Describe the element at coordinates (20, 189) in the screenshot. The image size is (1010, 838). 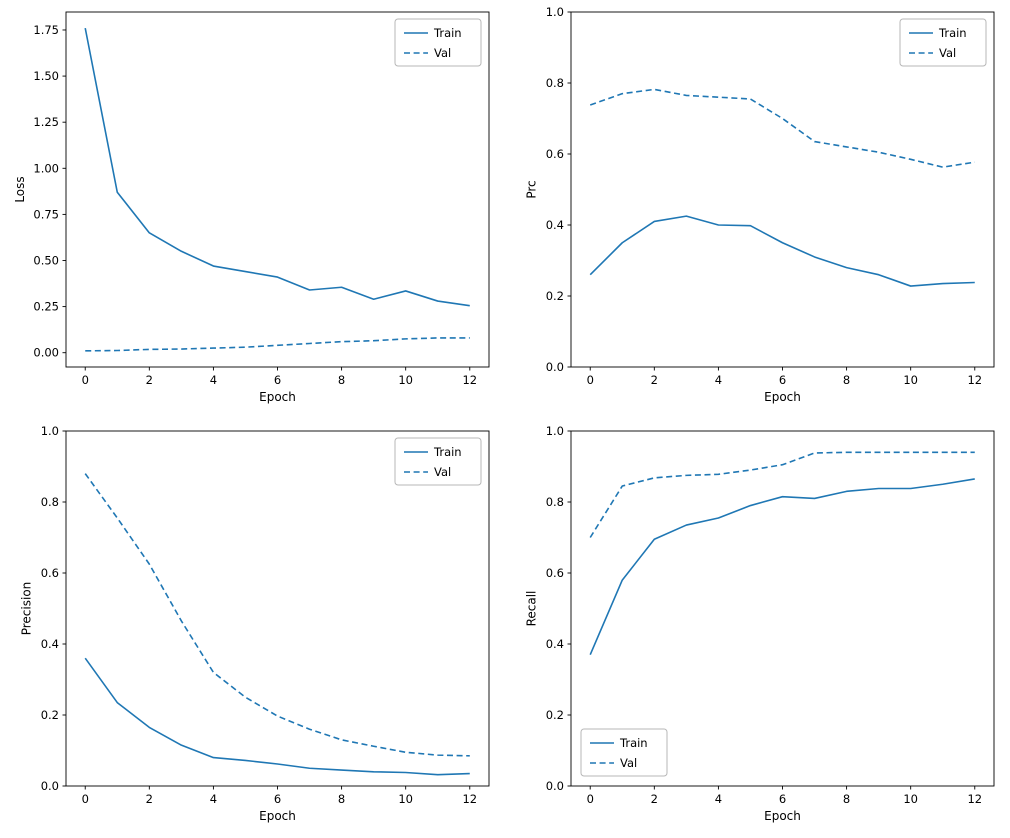
I see `y-axis-label: Loss` at that location.